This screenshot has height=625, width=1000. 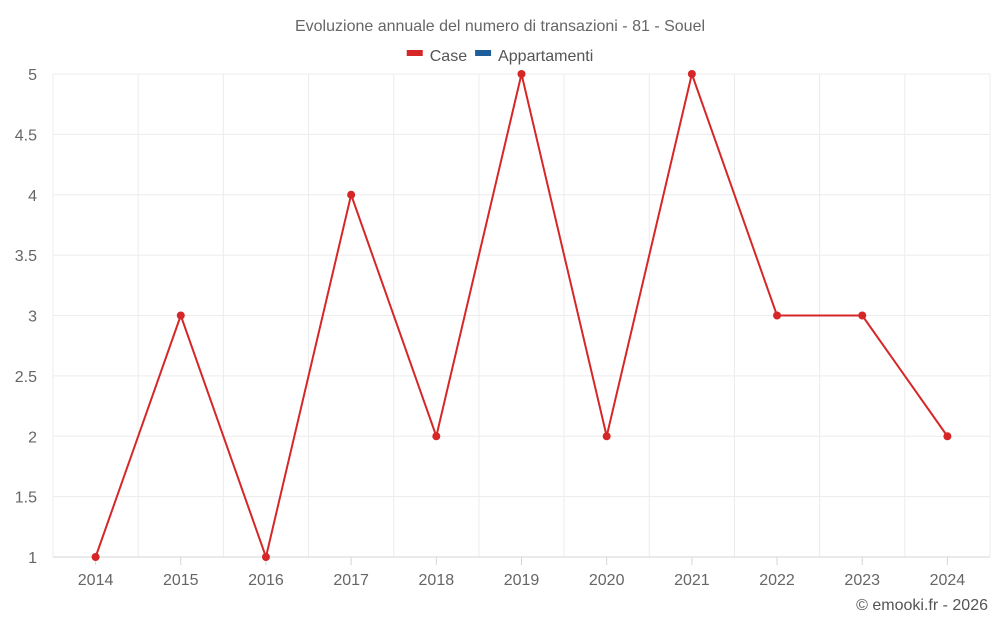 I want to click on x-tick-label: 2017, so click(x=351, y=580).